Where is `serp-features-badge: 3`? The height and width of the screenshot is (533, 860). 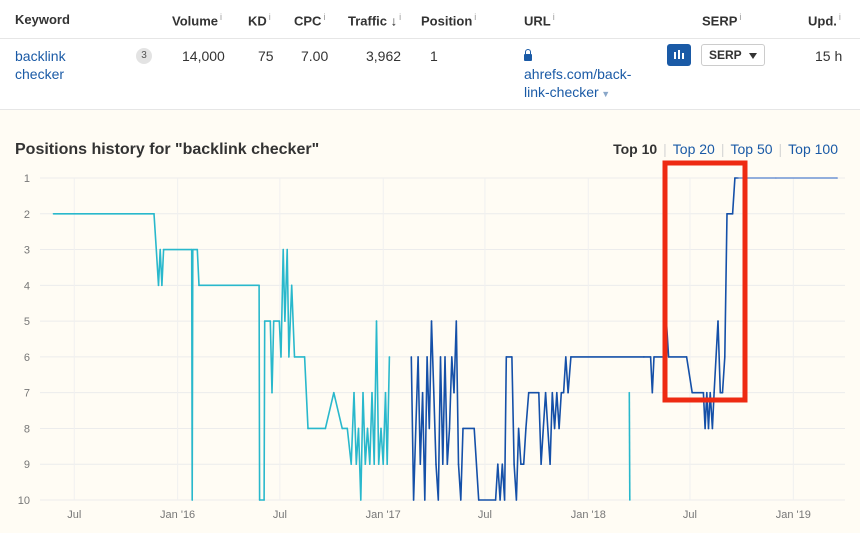
serp-features-badge: 3 is located at coordinates (144, 56).